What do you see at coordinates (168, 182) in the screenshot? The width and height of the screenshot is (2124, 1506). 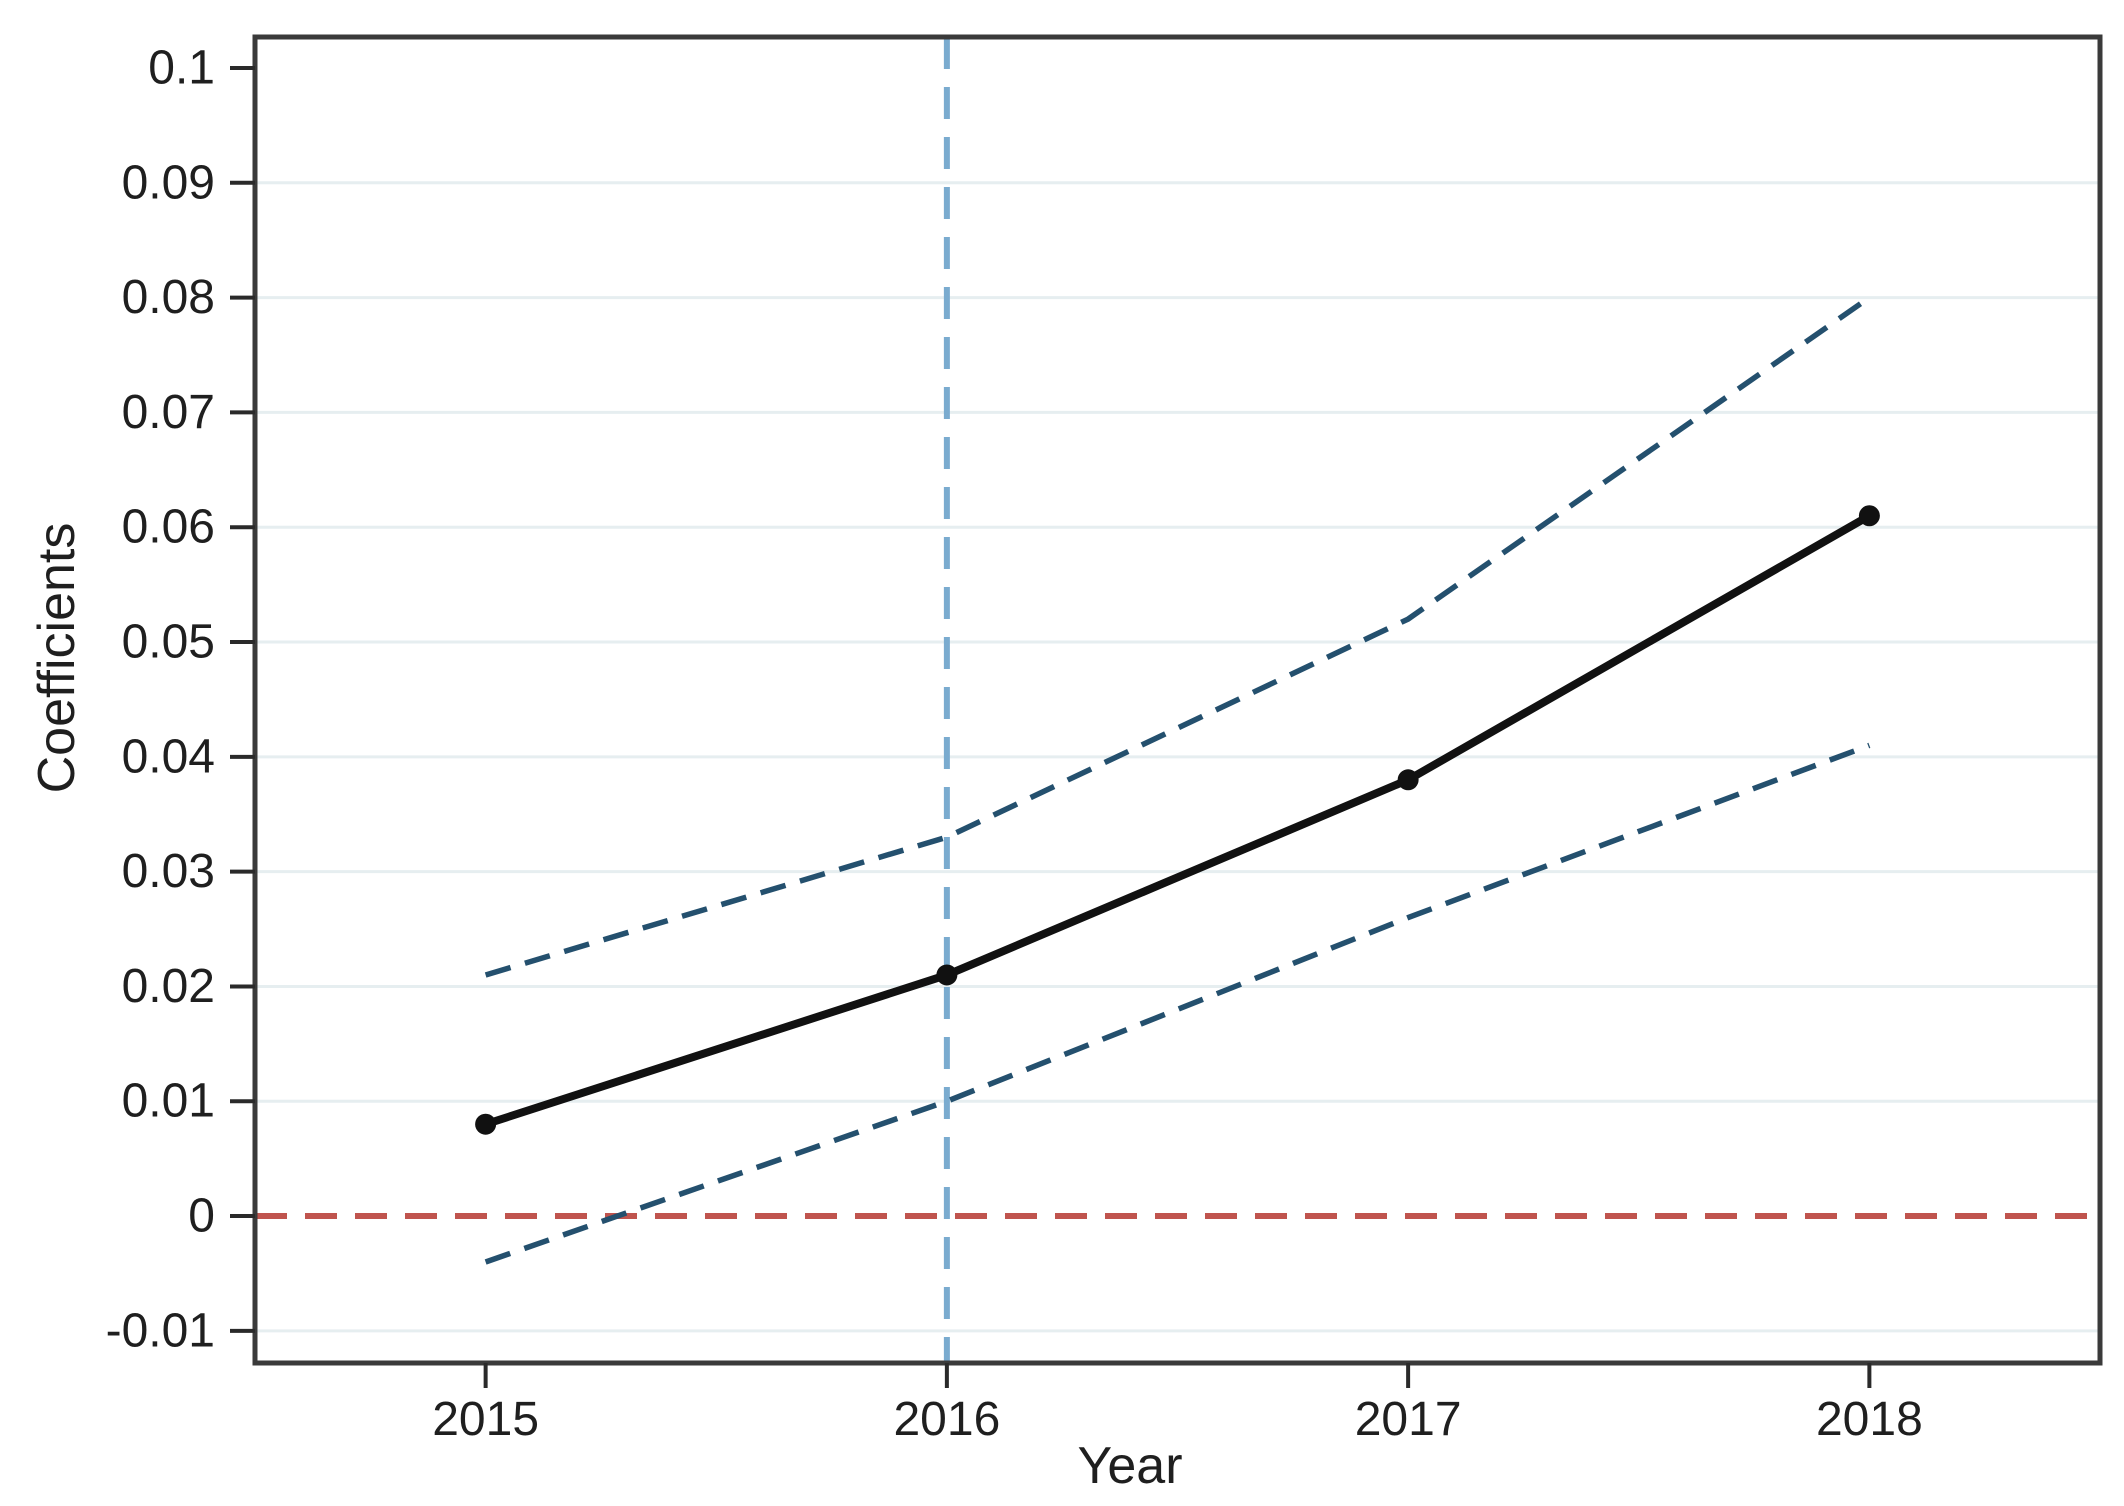 I see `y-tick-label: 0.09` at bounding box center [168, 182].